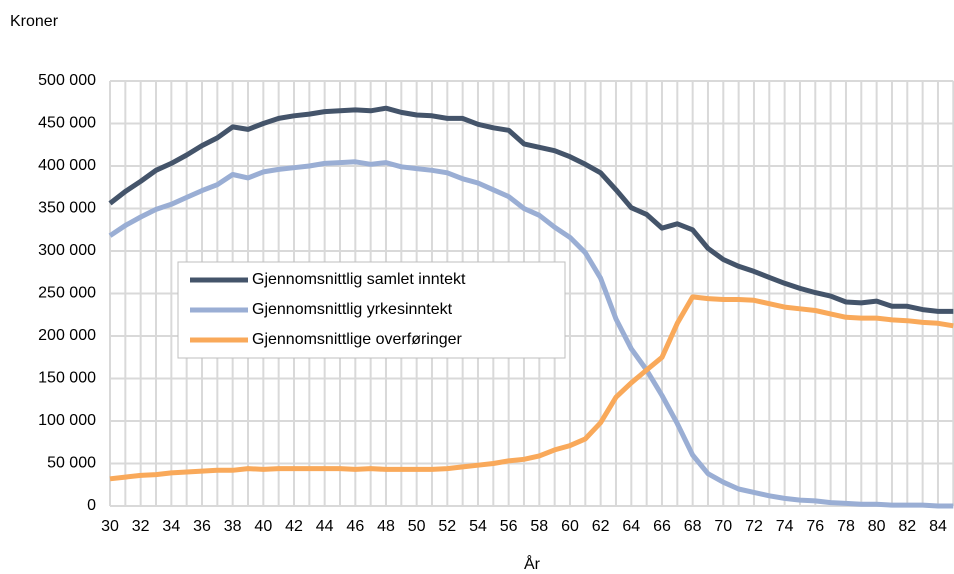 This screenshot has width=954, height=574. What do you see at coordinates (815, 526) in the screenshot?
I see `x-tick-label: 76` at bounding box center [815, 526].